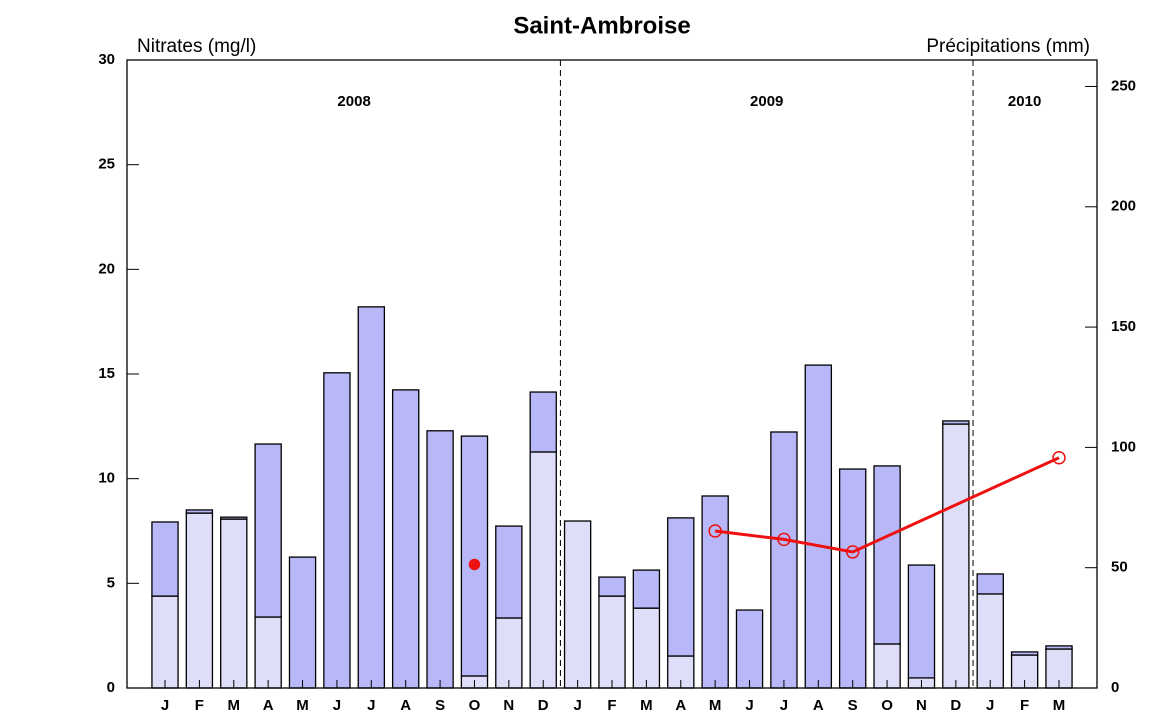  I want to click on y-axis-label: Nitrates (mg/l), so click(196, 46).